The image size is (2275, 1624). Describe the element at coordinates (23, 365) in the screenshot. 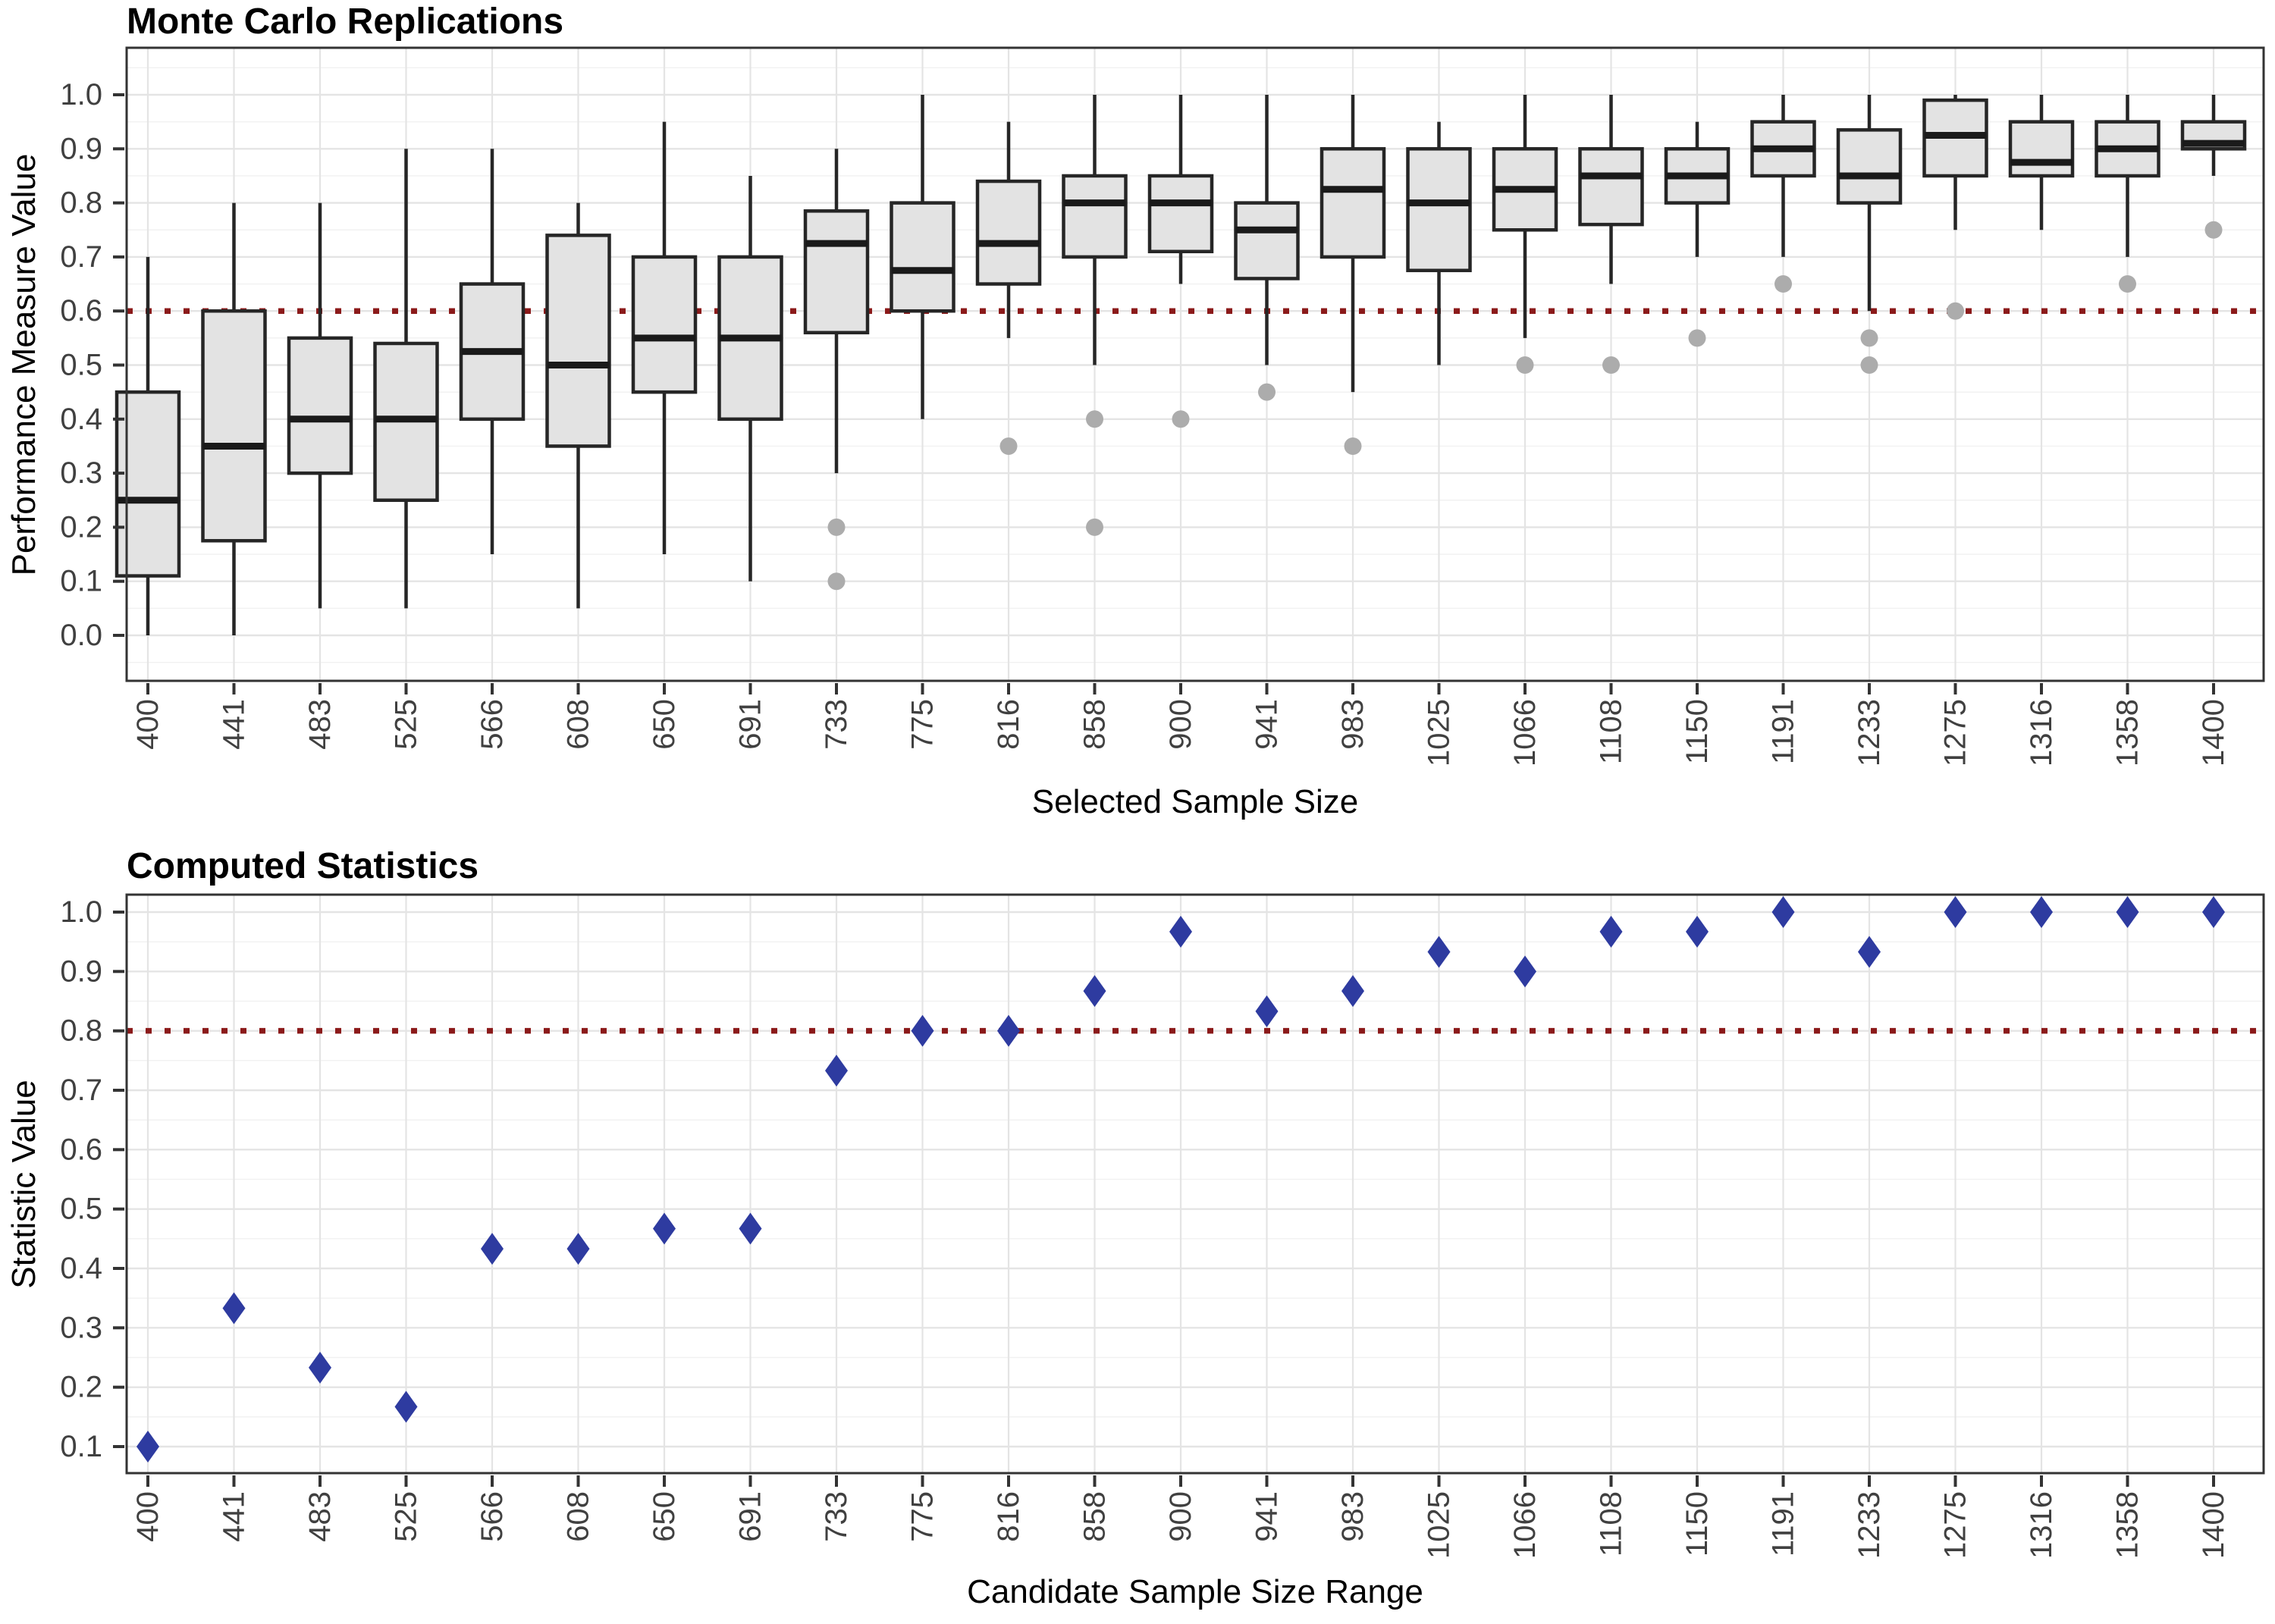

I see `top-panel-y-axis-title: Performance Measure Value` at that location.